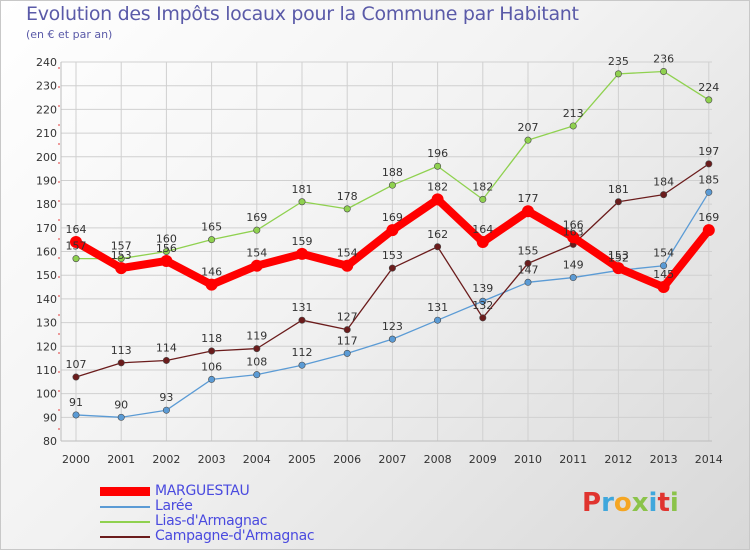 This screenshot has width=750, height=550. What do you see at coordinates (211, 366) in the screenshot?
I see `data-label: 106` at bounding box center [211, 366].